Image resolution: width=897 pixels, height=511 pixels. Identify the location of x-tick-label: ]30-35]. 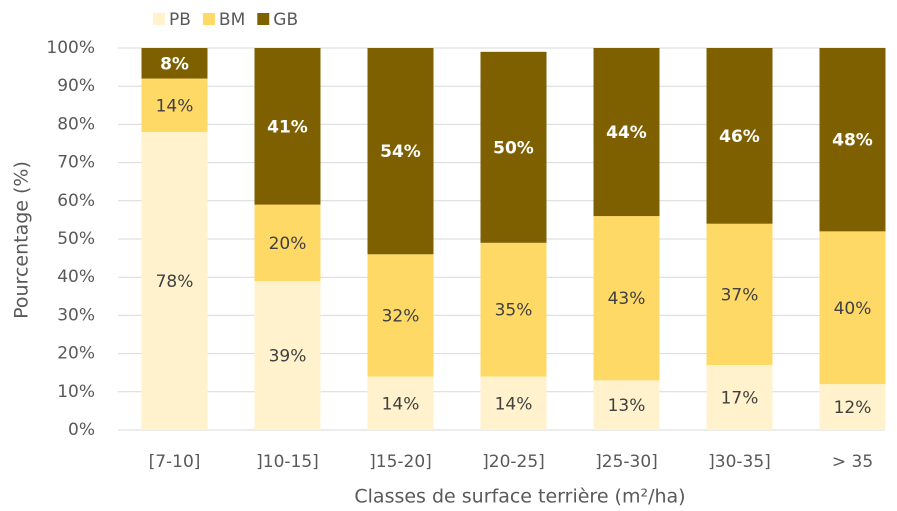
(739, 462).